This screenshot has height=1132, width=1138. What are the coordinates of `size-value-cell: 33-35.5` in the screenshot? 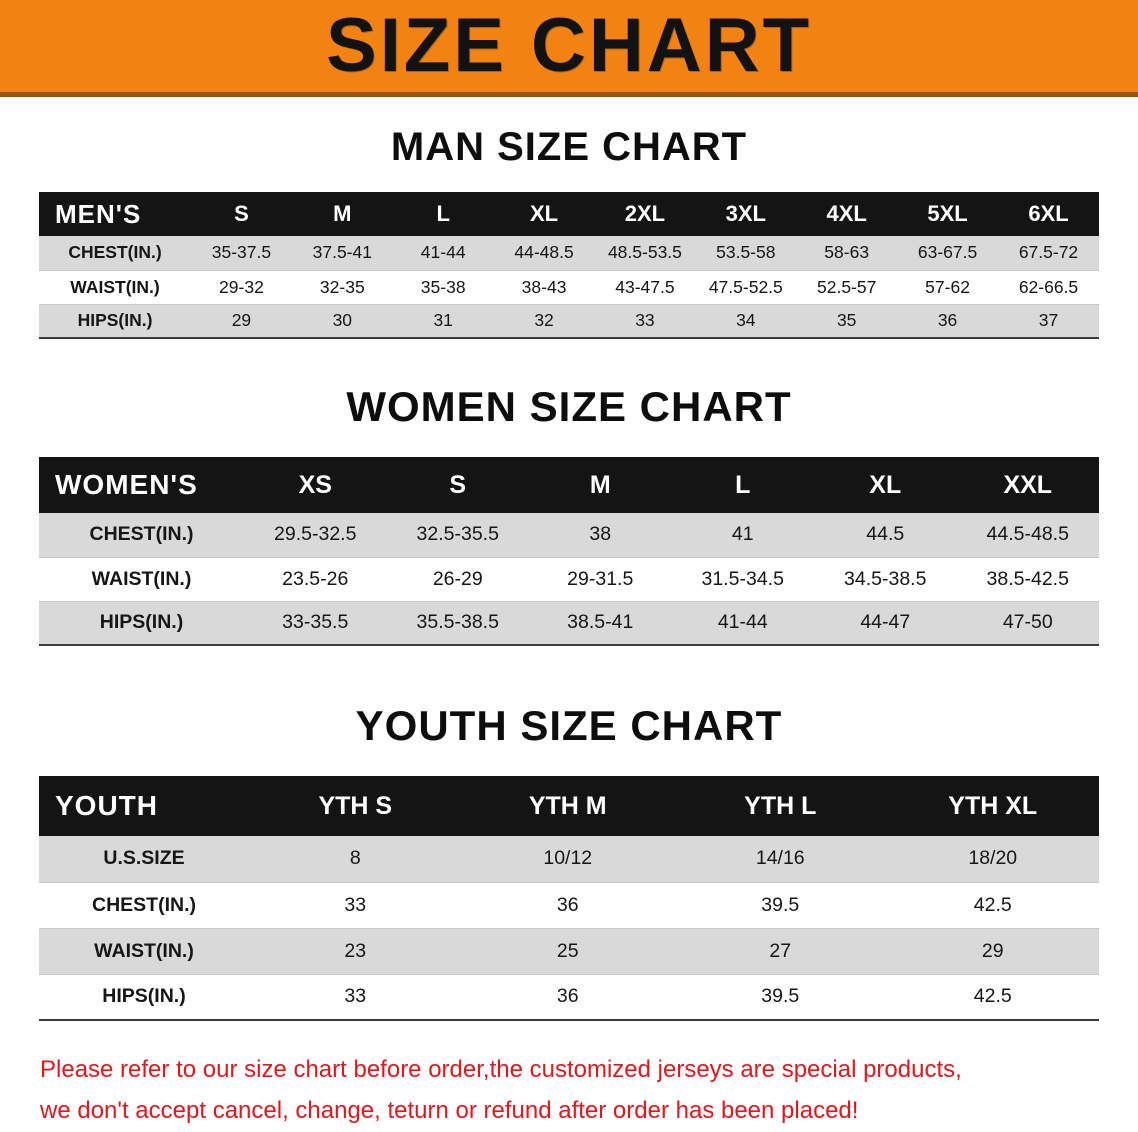 It's located at (315, 622).